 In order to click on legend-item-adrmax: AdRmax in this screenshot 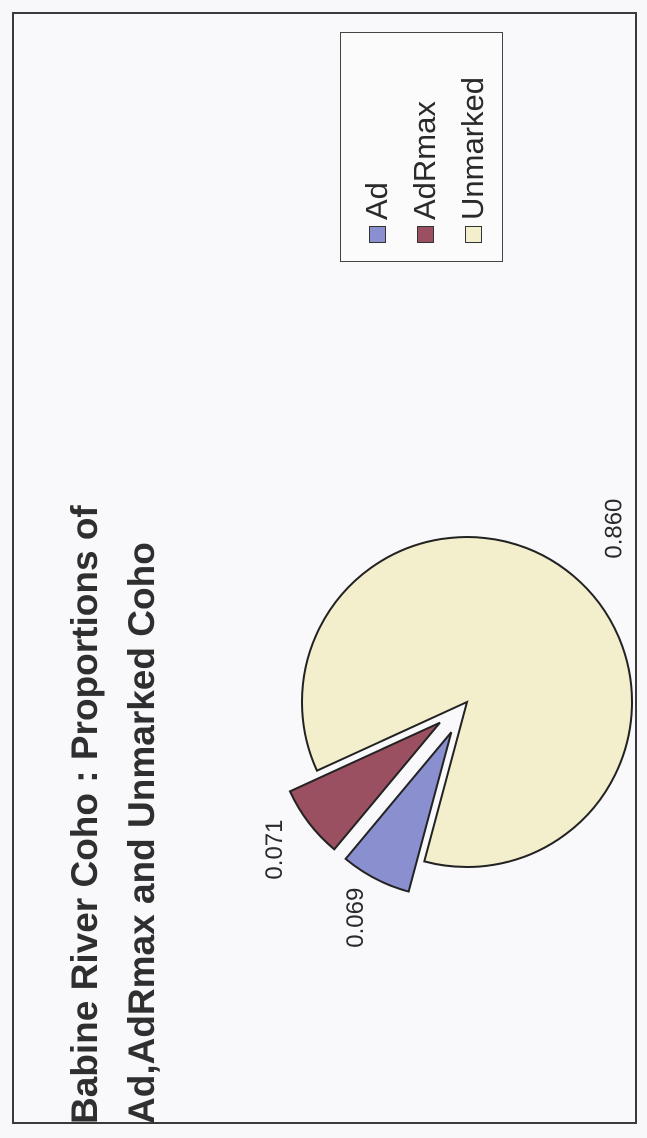, I will do `click(425, 138)`.